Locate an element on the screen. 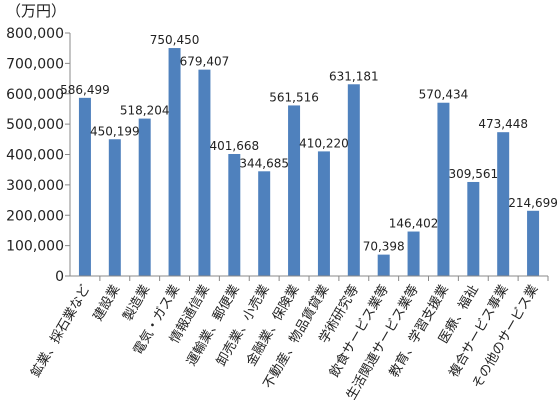  value-label: 410,220 is located at coordinates (324, 143).